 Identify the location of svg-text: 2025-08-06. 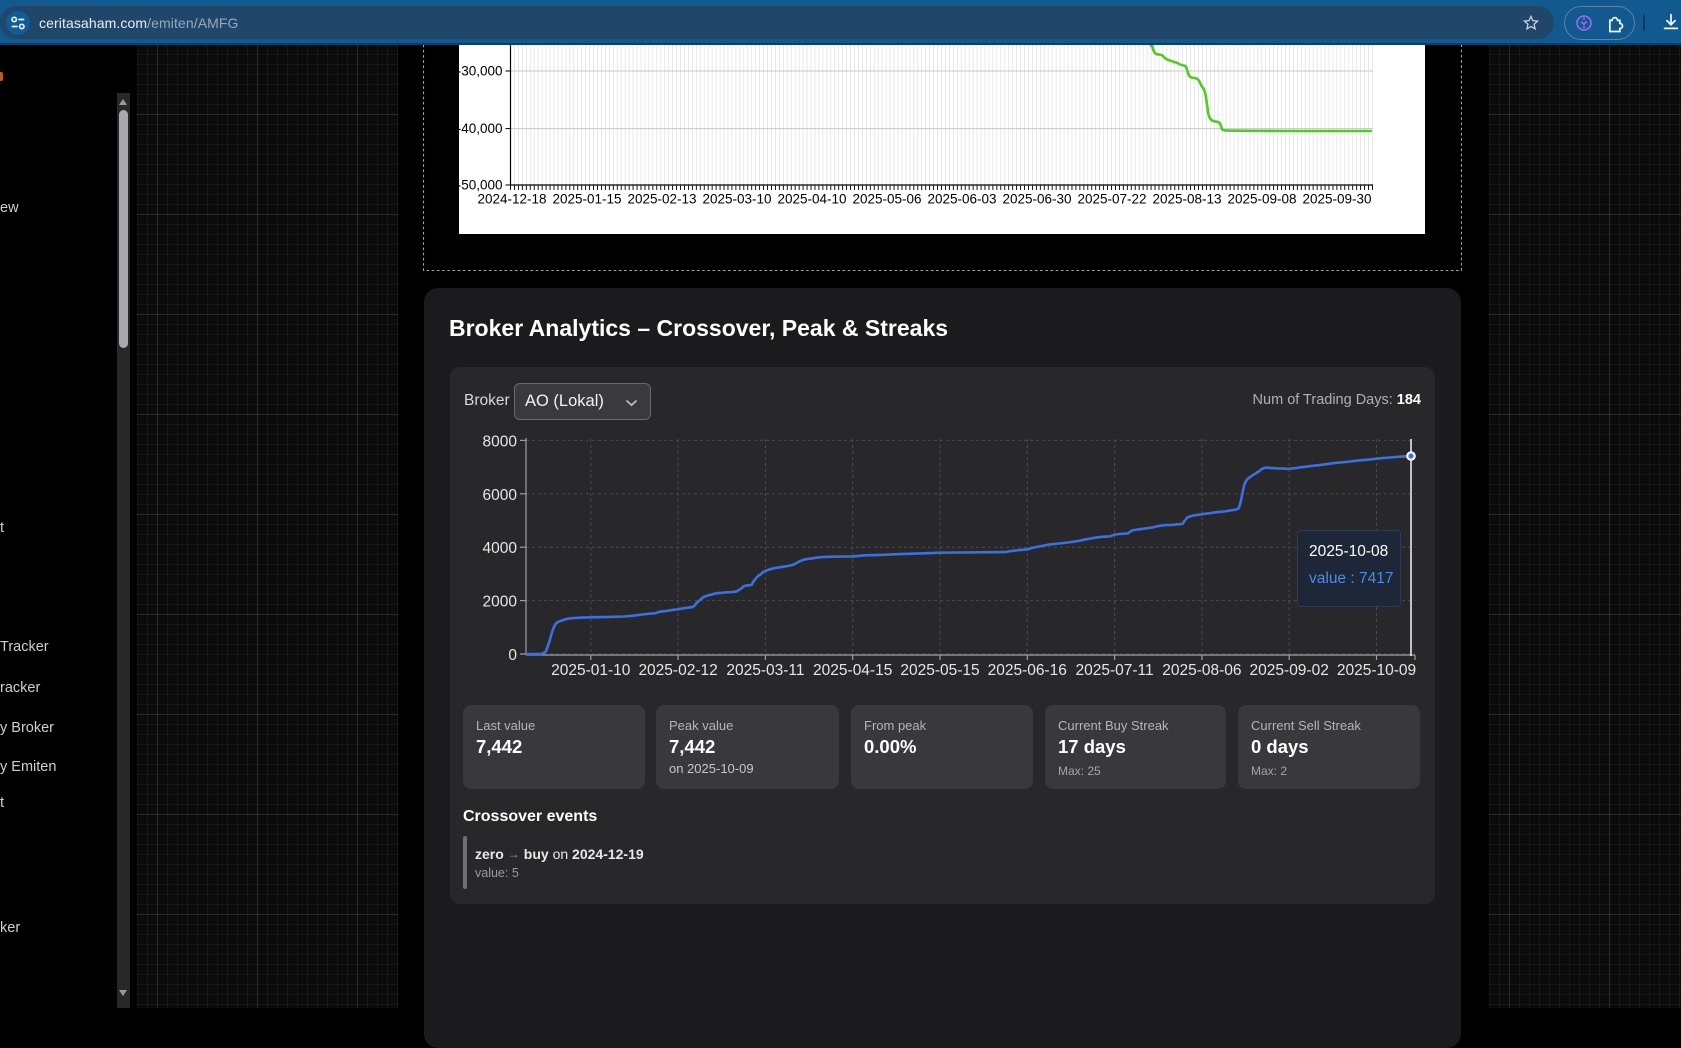
(1201, 670).